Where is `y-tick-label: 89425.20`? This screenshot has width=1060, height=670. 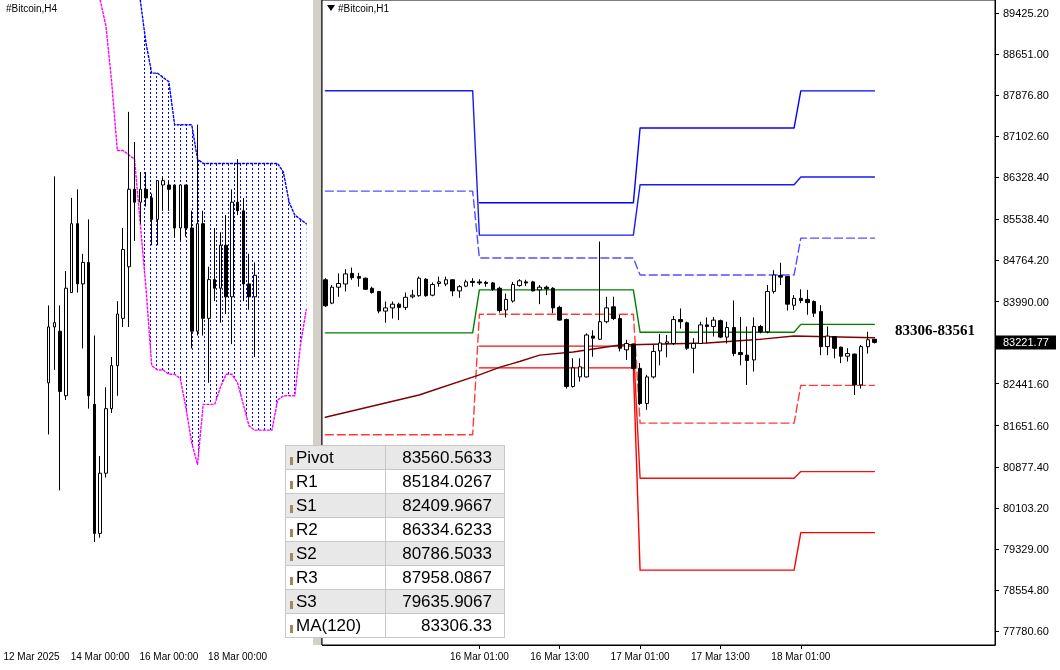 y-tick-label: 89425.20 is located at coordinates (1026, 13).